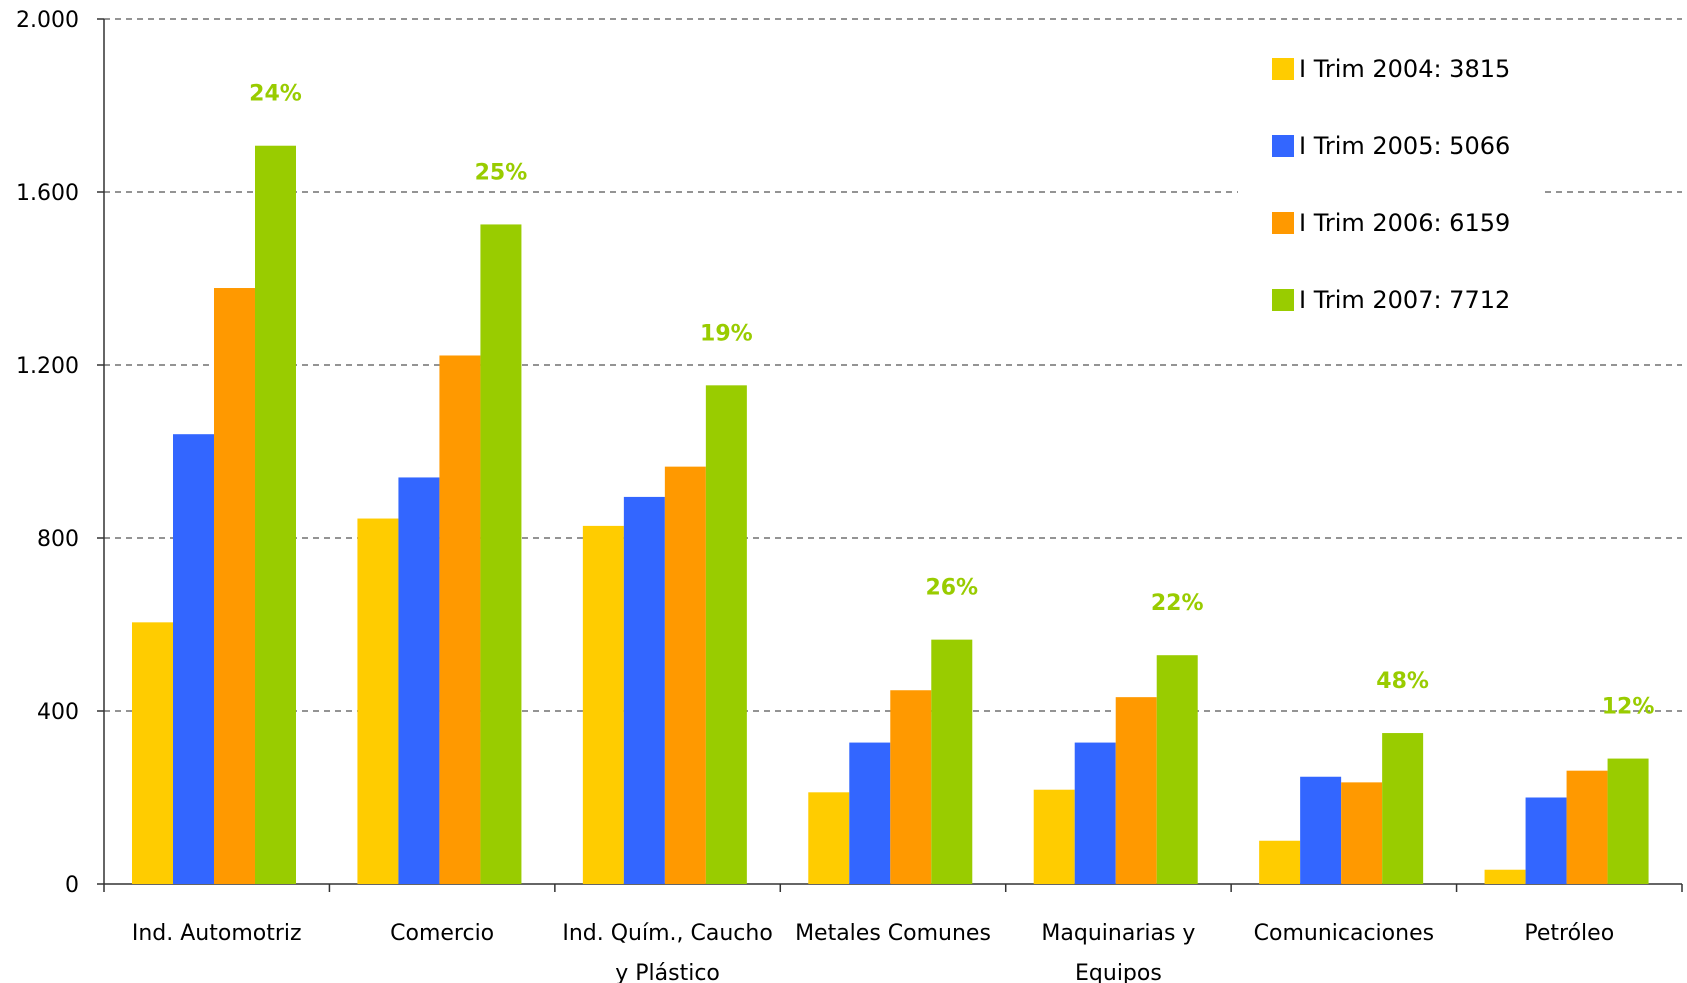 This screenshot has height=983, width=1687. I want to click on x-category-label-line: Metales Comunes, so click(893, 933).